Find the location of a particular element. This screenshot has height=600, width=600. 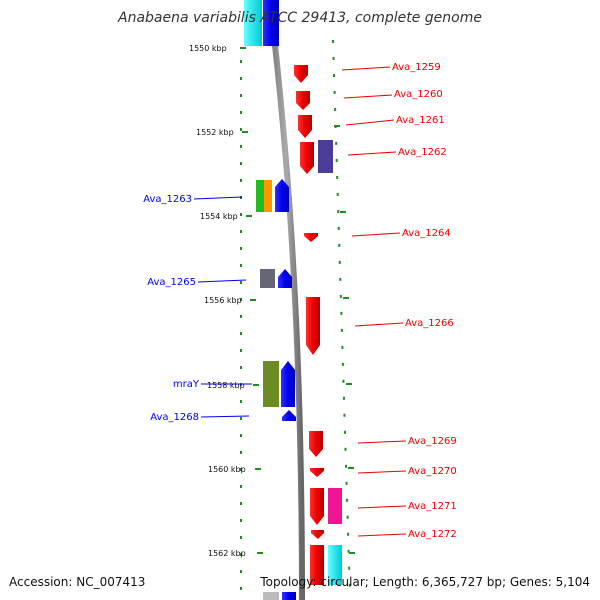

accession-text: Accession: NC_007413 is located at coordinates (77, 582).